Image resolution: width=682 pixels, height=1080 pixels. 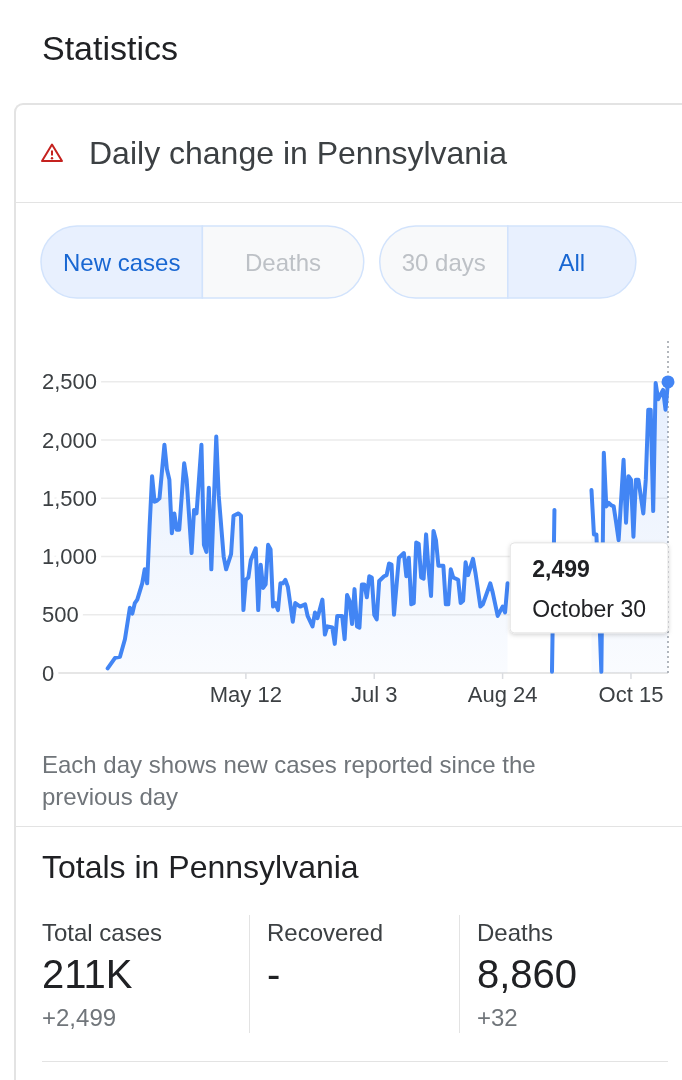 I want to click on text: 8,860, so click(x=527, y=974).